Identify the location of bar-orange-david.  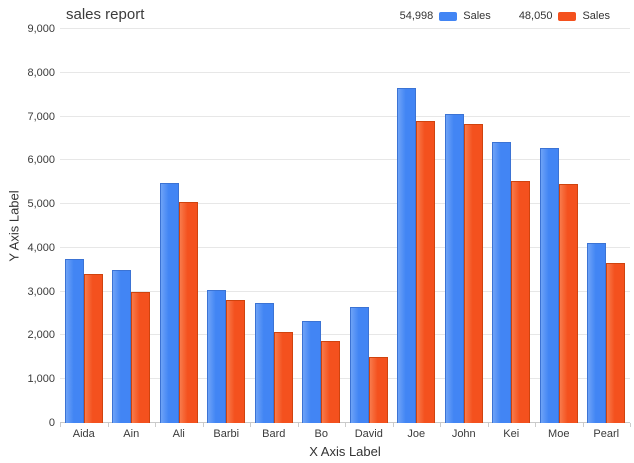
(378, 390).